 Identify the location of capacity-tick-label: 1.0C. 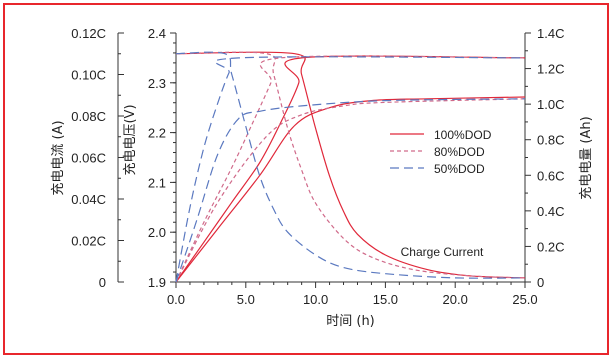
(550, 104).